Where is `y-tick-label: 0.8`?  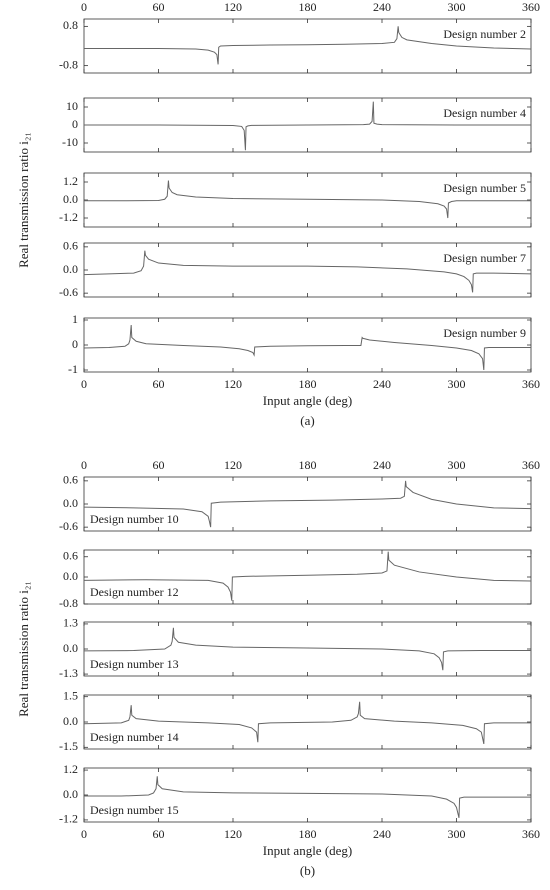 y-tick-label: 0.8 is located at coordinates (70, 25).